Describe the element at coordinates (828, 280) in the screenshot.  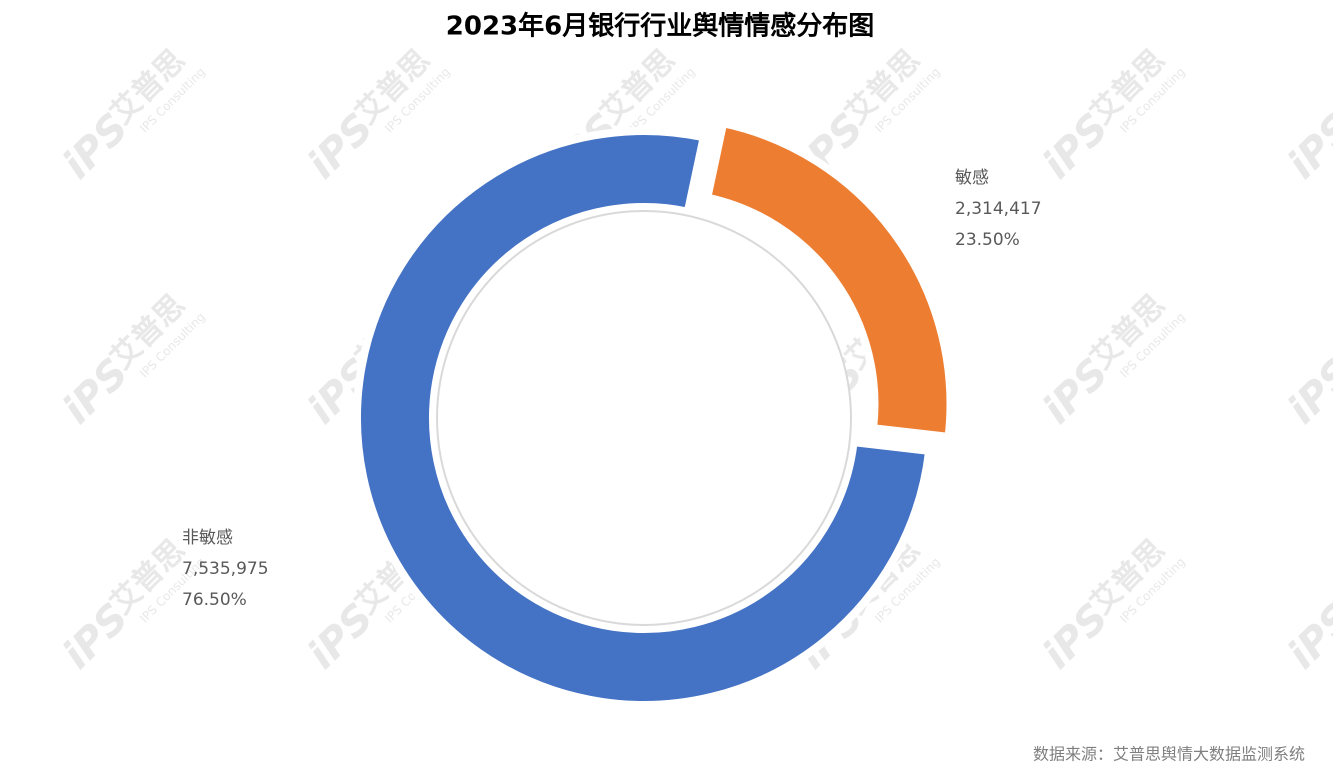
I see `donut-slice` at that location.